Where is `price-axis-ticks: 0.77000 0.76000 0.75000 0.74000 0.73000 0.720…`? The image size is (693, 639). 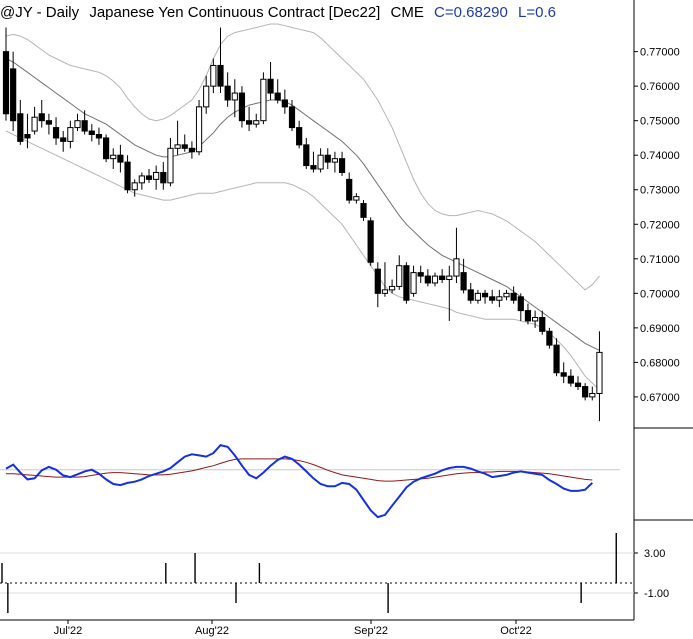 price-axis-ticks: 0.77000 0.76000 0.75000 0.74000 0.73000 0.720… is located at coordinates (657, 225).